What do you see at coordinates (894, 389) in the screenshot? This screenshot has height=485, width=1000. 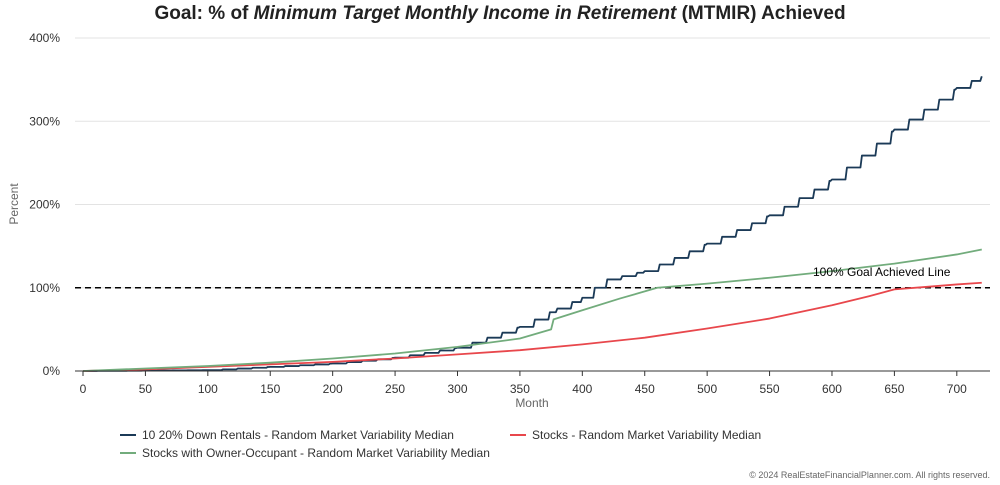 I see `x-tick-label: 650` at bounding box center [894, 389].